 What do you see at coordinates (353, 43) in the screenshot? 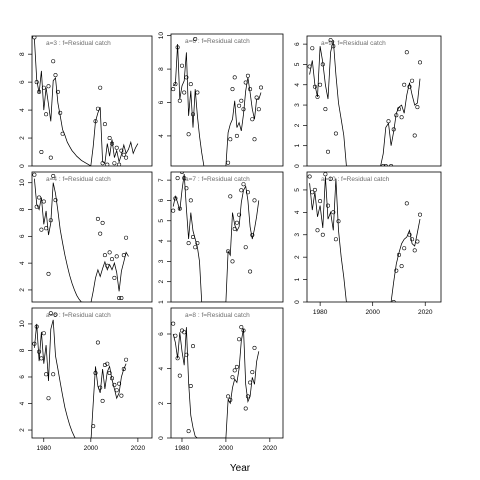
I see `panel-label: a=9 : f=Residual catch` at bounding box center [353, 43].